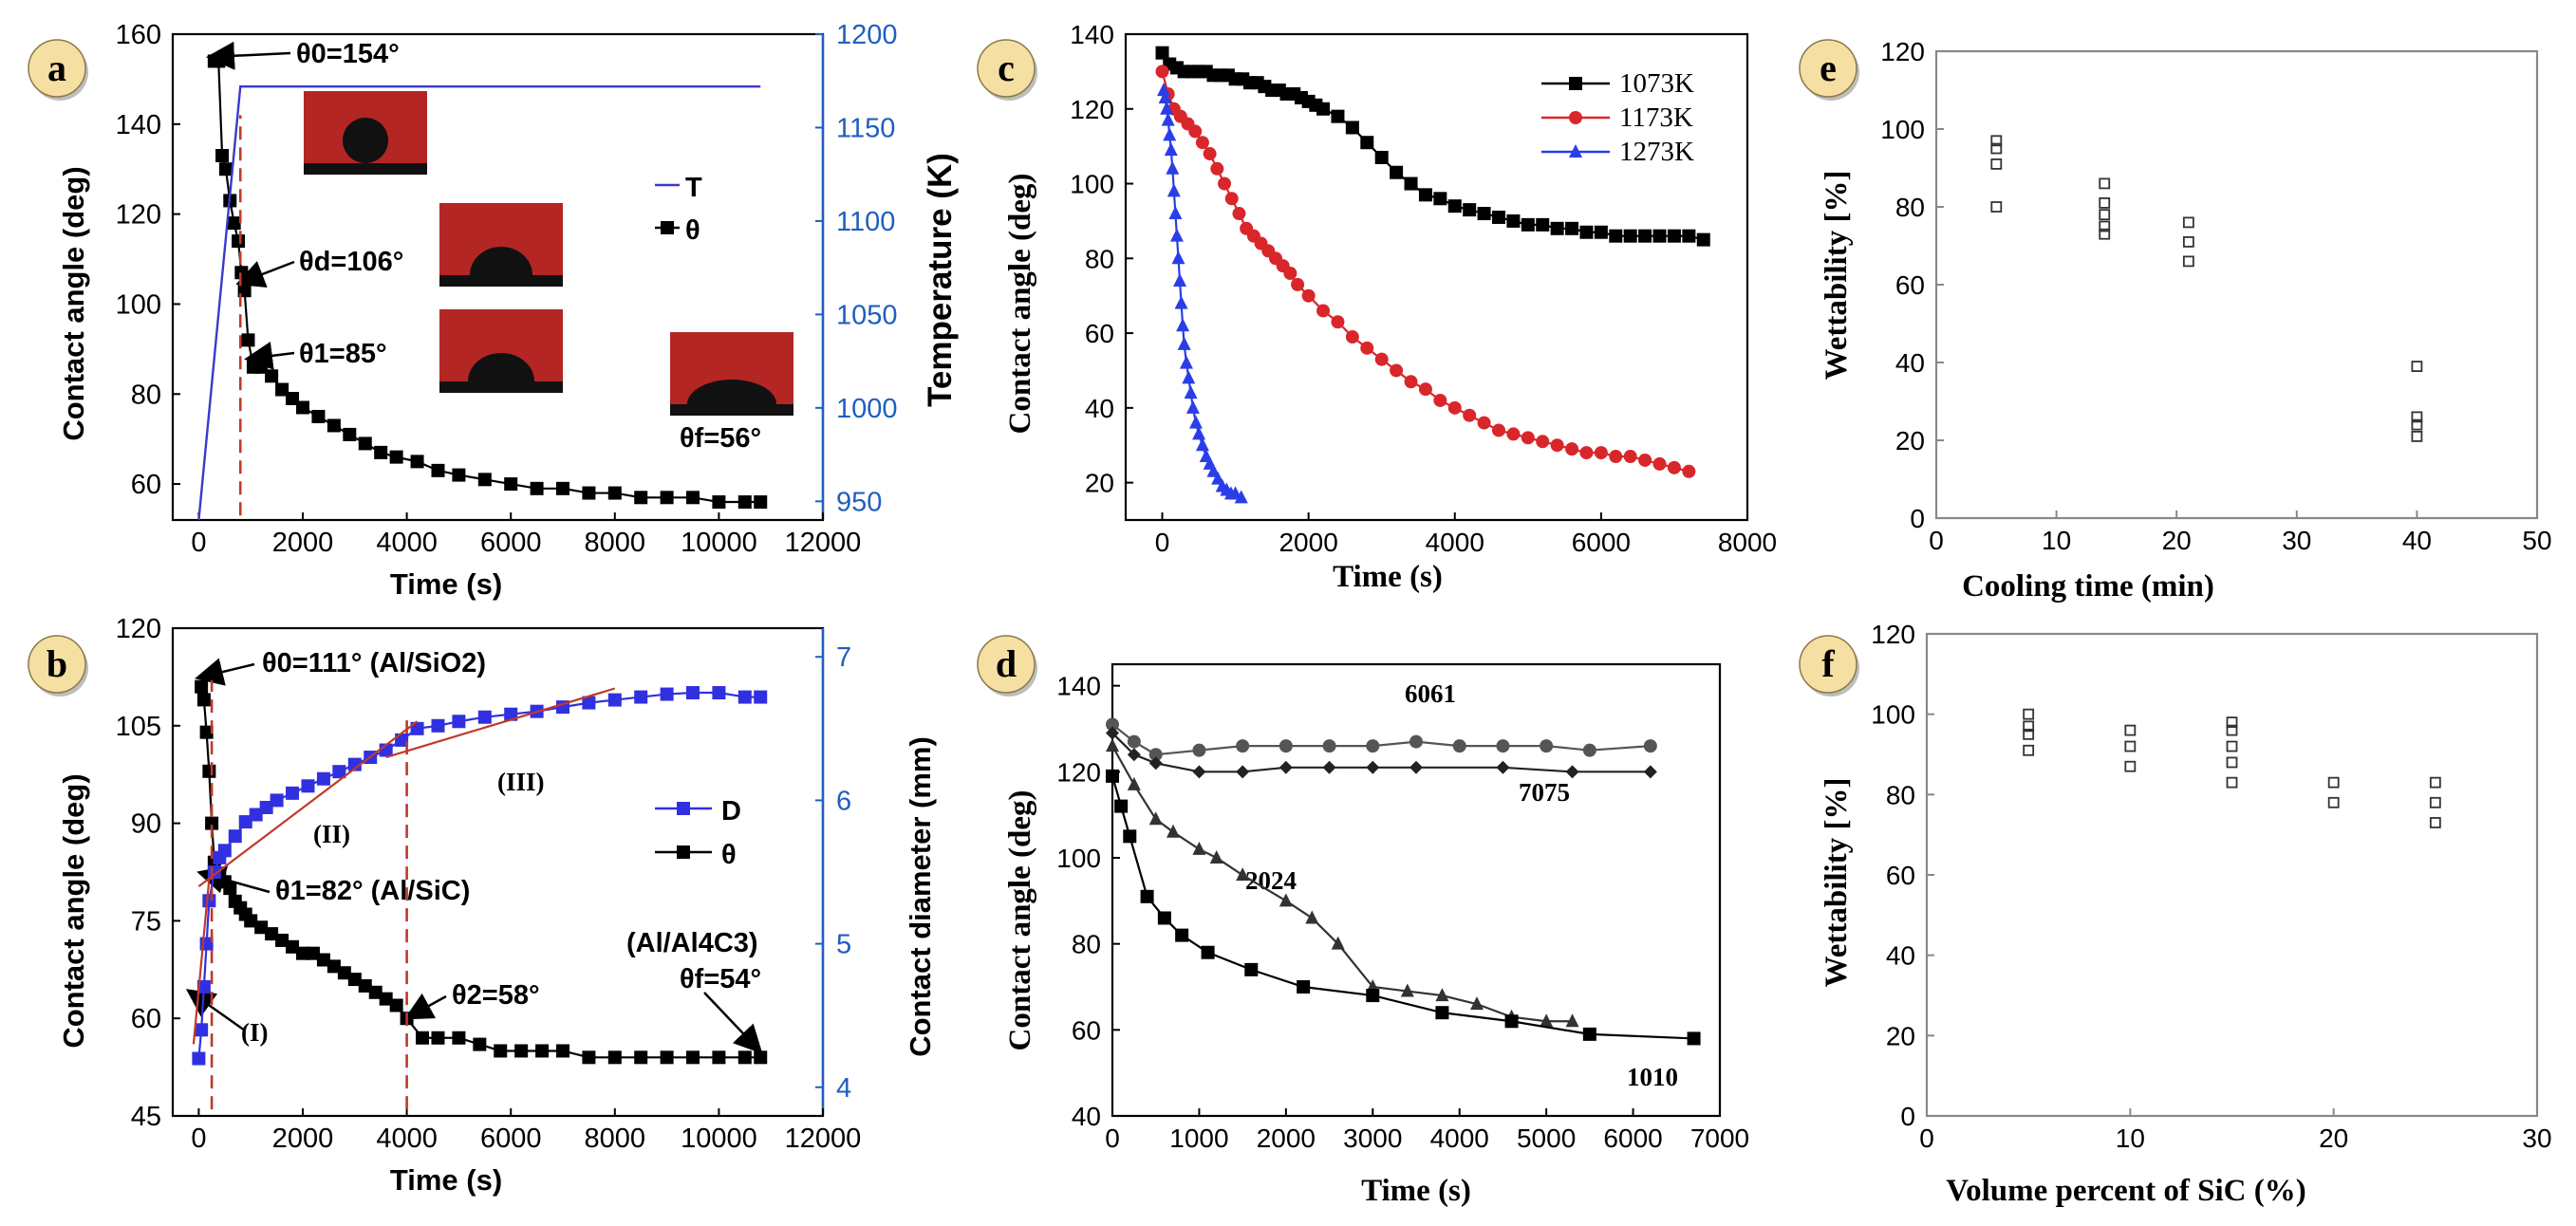 This screenshot has height=1226, width=2576. Describe the element at coordinates (138, 215) in the screenshot. I see `y-tick-label: 120` at that location.